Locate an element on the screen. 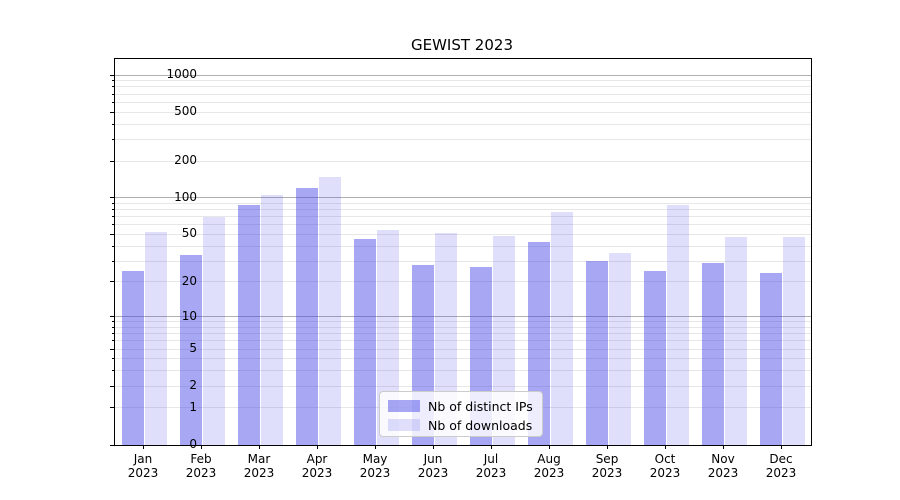 This screenshot has width=900, height=500. y-tick-label: 1000 is located at coordinates (181, 74).